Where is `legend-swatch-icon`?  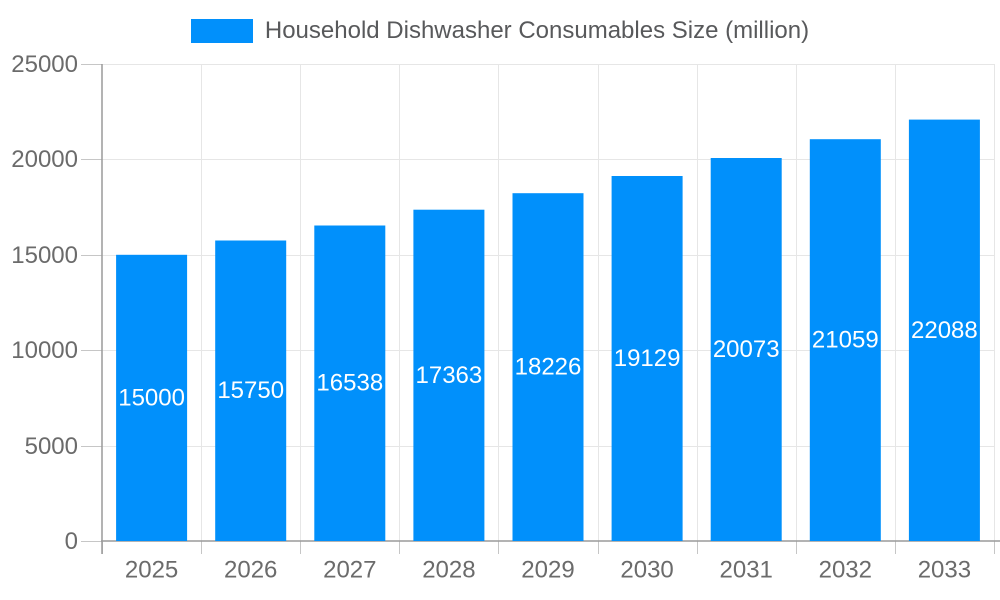 legend-swatch-icon is located at coordinates (221, 31).